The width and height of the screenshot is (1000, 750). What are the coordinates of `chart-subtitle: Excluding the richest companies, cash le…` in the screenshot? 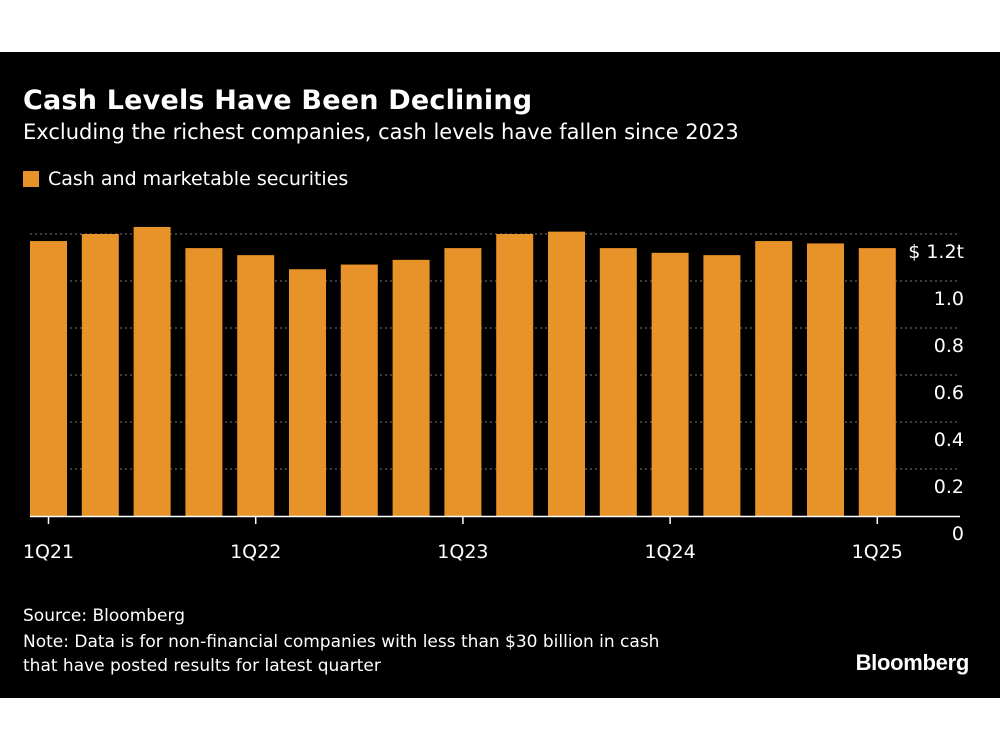 It's located at (381, 132).